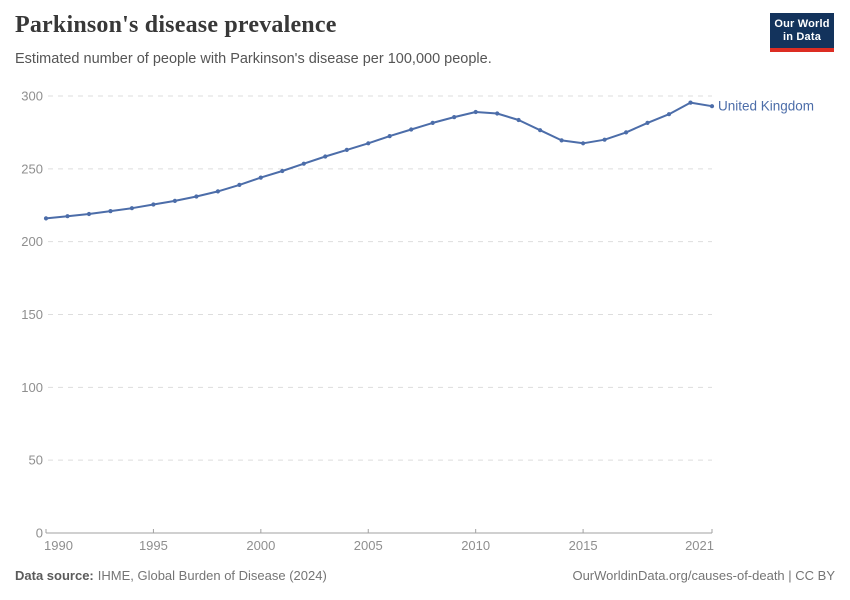 The width and height of the screenshot is (850, 600). What do you see at coordinates (212, 575) in the screenshot?
I see `data-source-text: IHME, Global Burden of Disease (2024)` at bounding box center [212, 575].